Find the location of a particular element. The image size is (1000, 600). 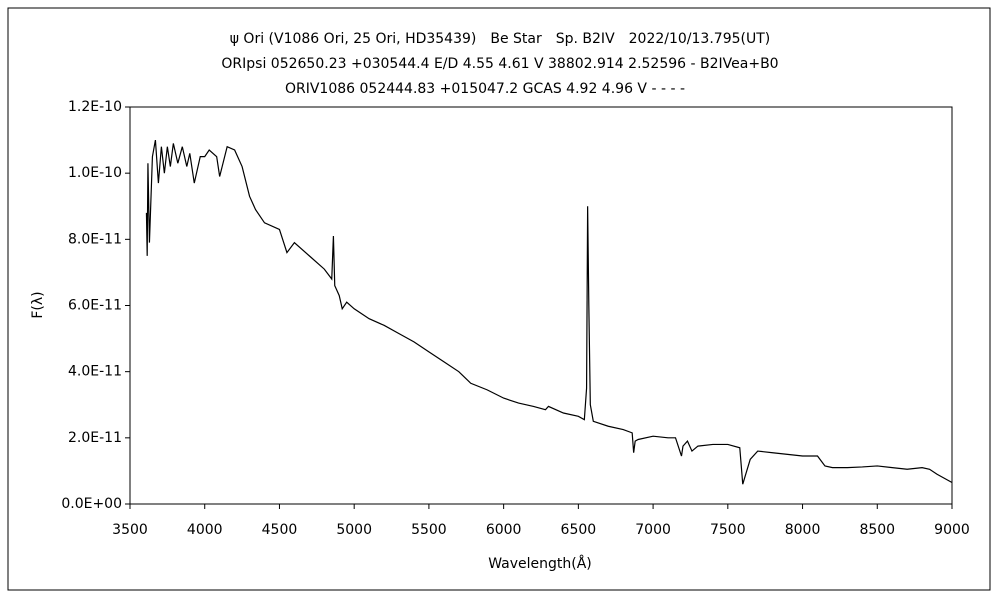

y-tick-label: 2.0E-11 is located at coordinates (95, 438).